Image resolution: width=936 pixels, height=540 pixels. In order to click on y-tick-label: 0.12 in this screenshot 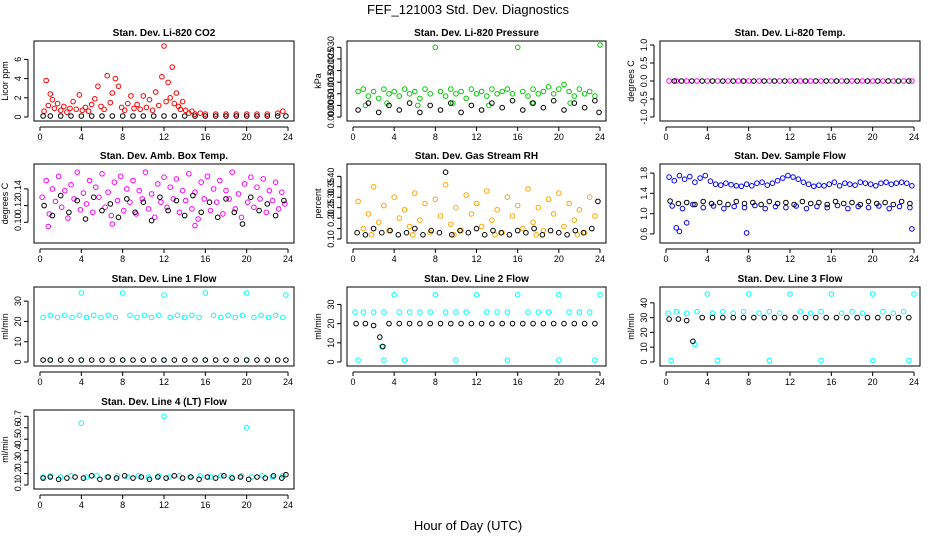, I will do `click(18, 206)`.